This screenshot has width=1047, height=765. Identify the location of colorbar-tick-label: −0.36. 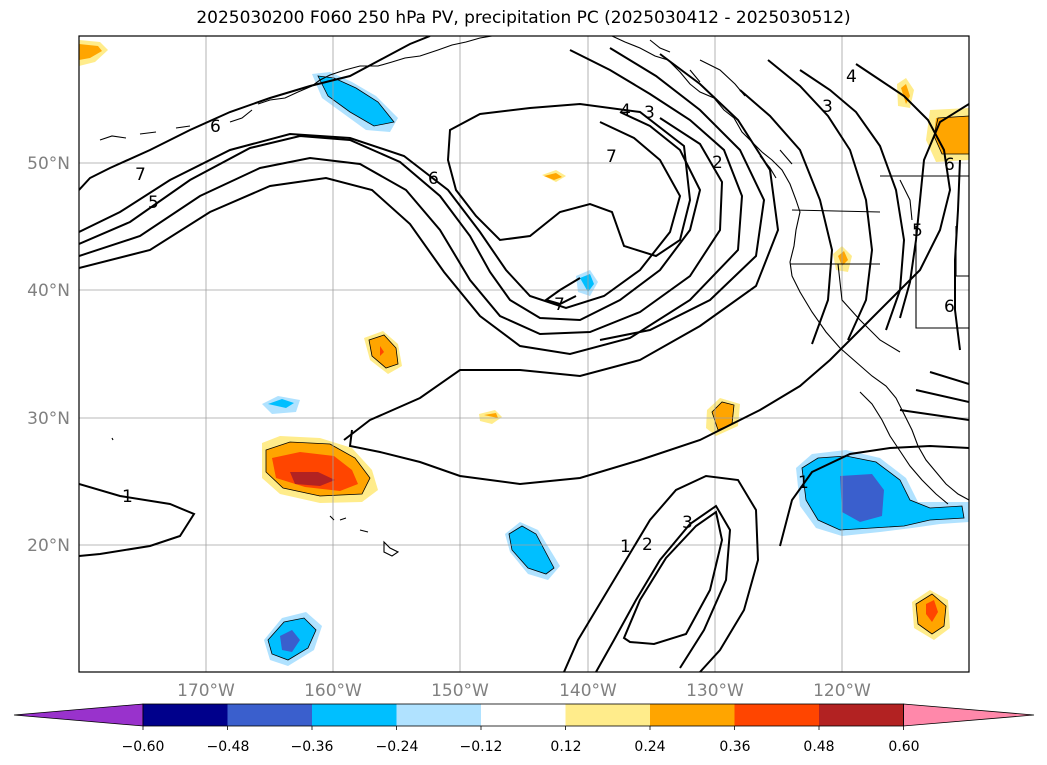
(312, 747).